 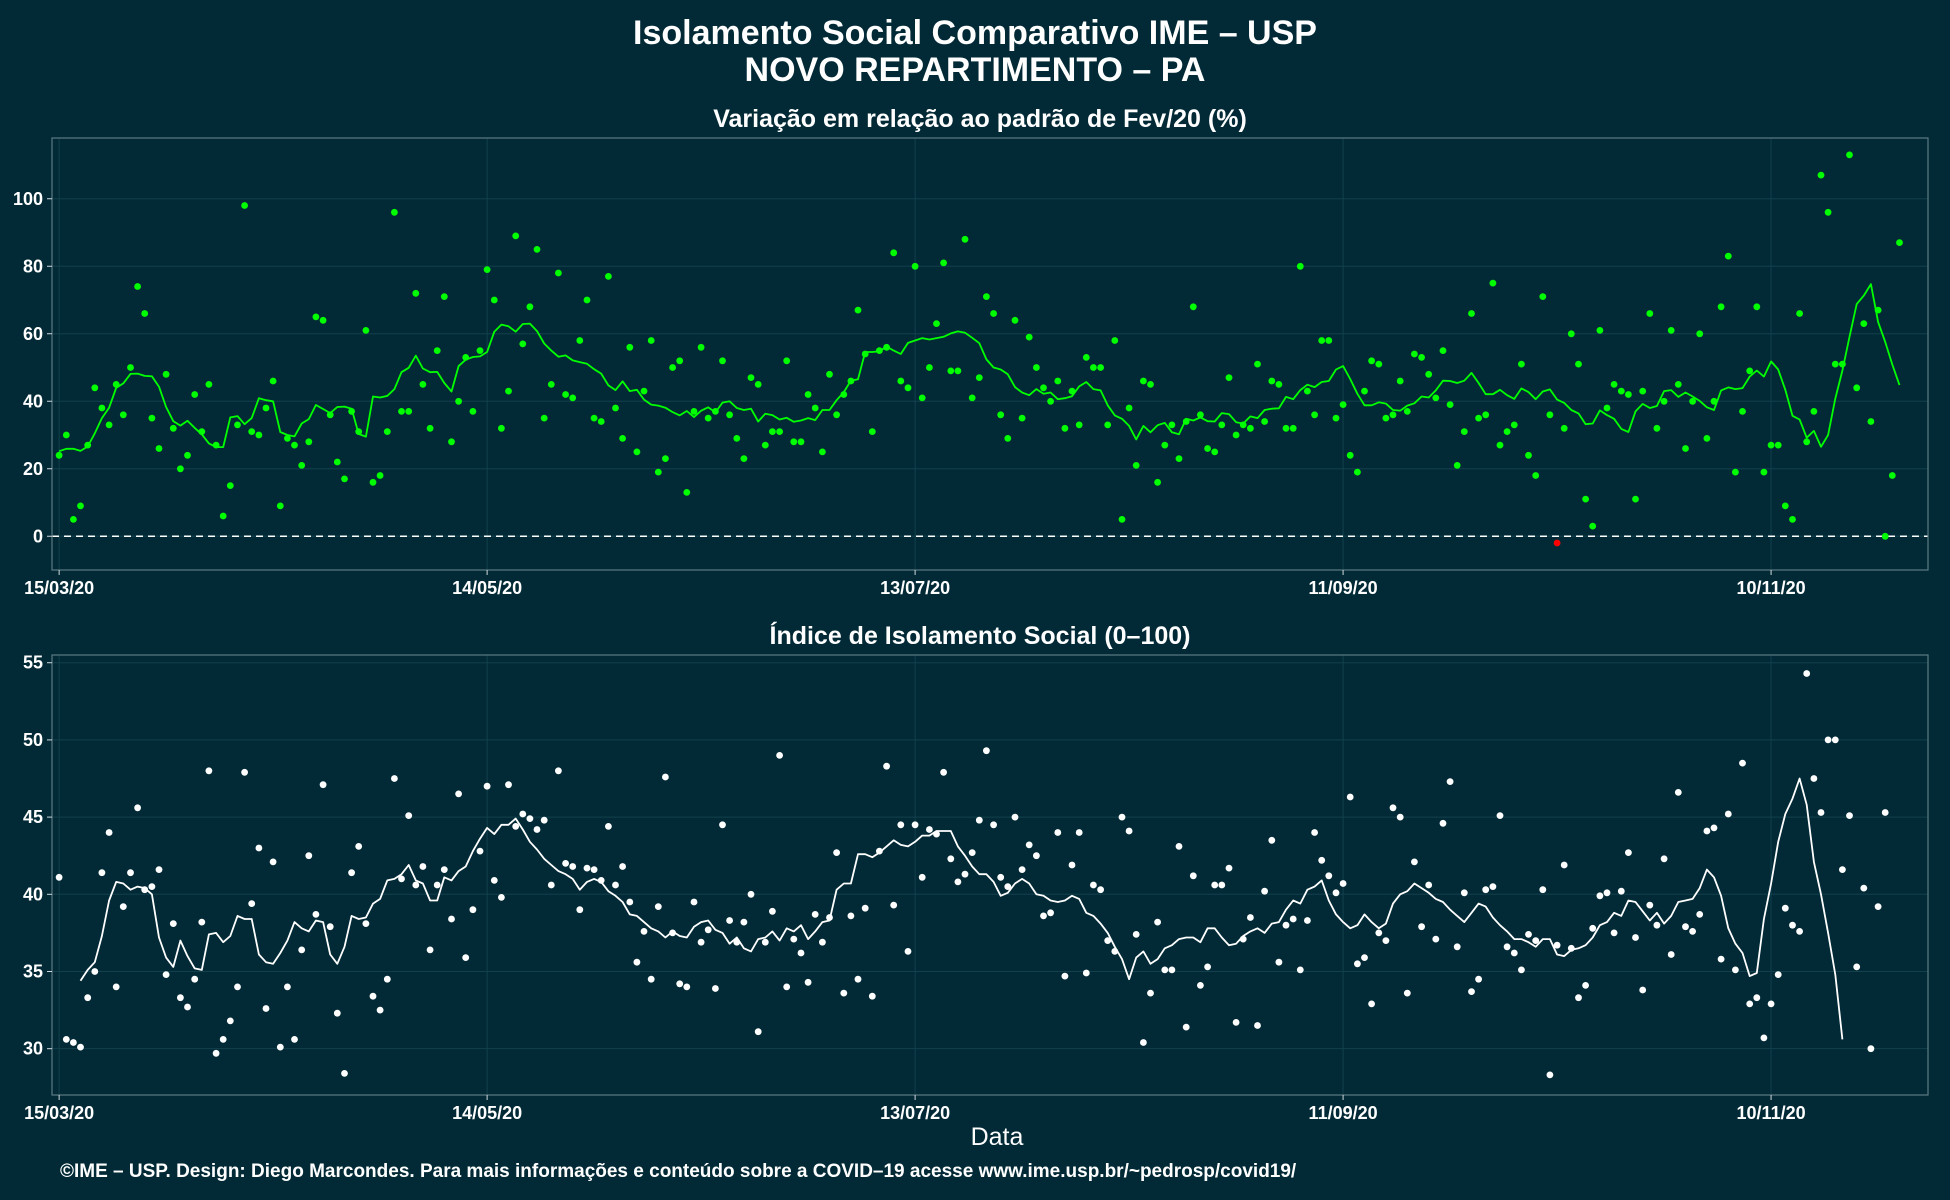 What do you see at coordinates (487, 588) in the screenshot?
I see `x-tick-label: 14/05/20` at bounding box center [487, 588].